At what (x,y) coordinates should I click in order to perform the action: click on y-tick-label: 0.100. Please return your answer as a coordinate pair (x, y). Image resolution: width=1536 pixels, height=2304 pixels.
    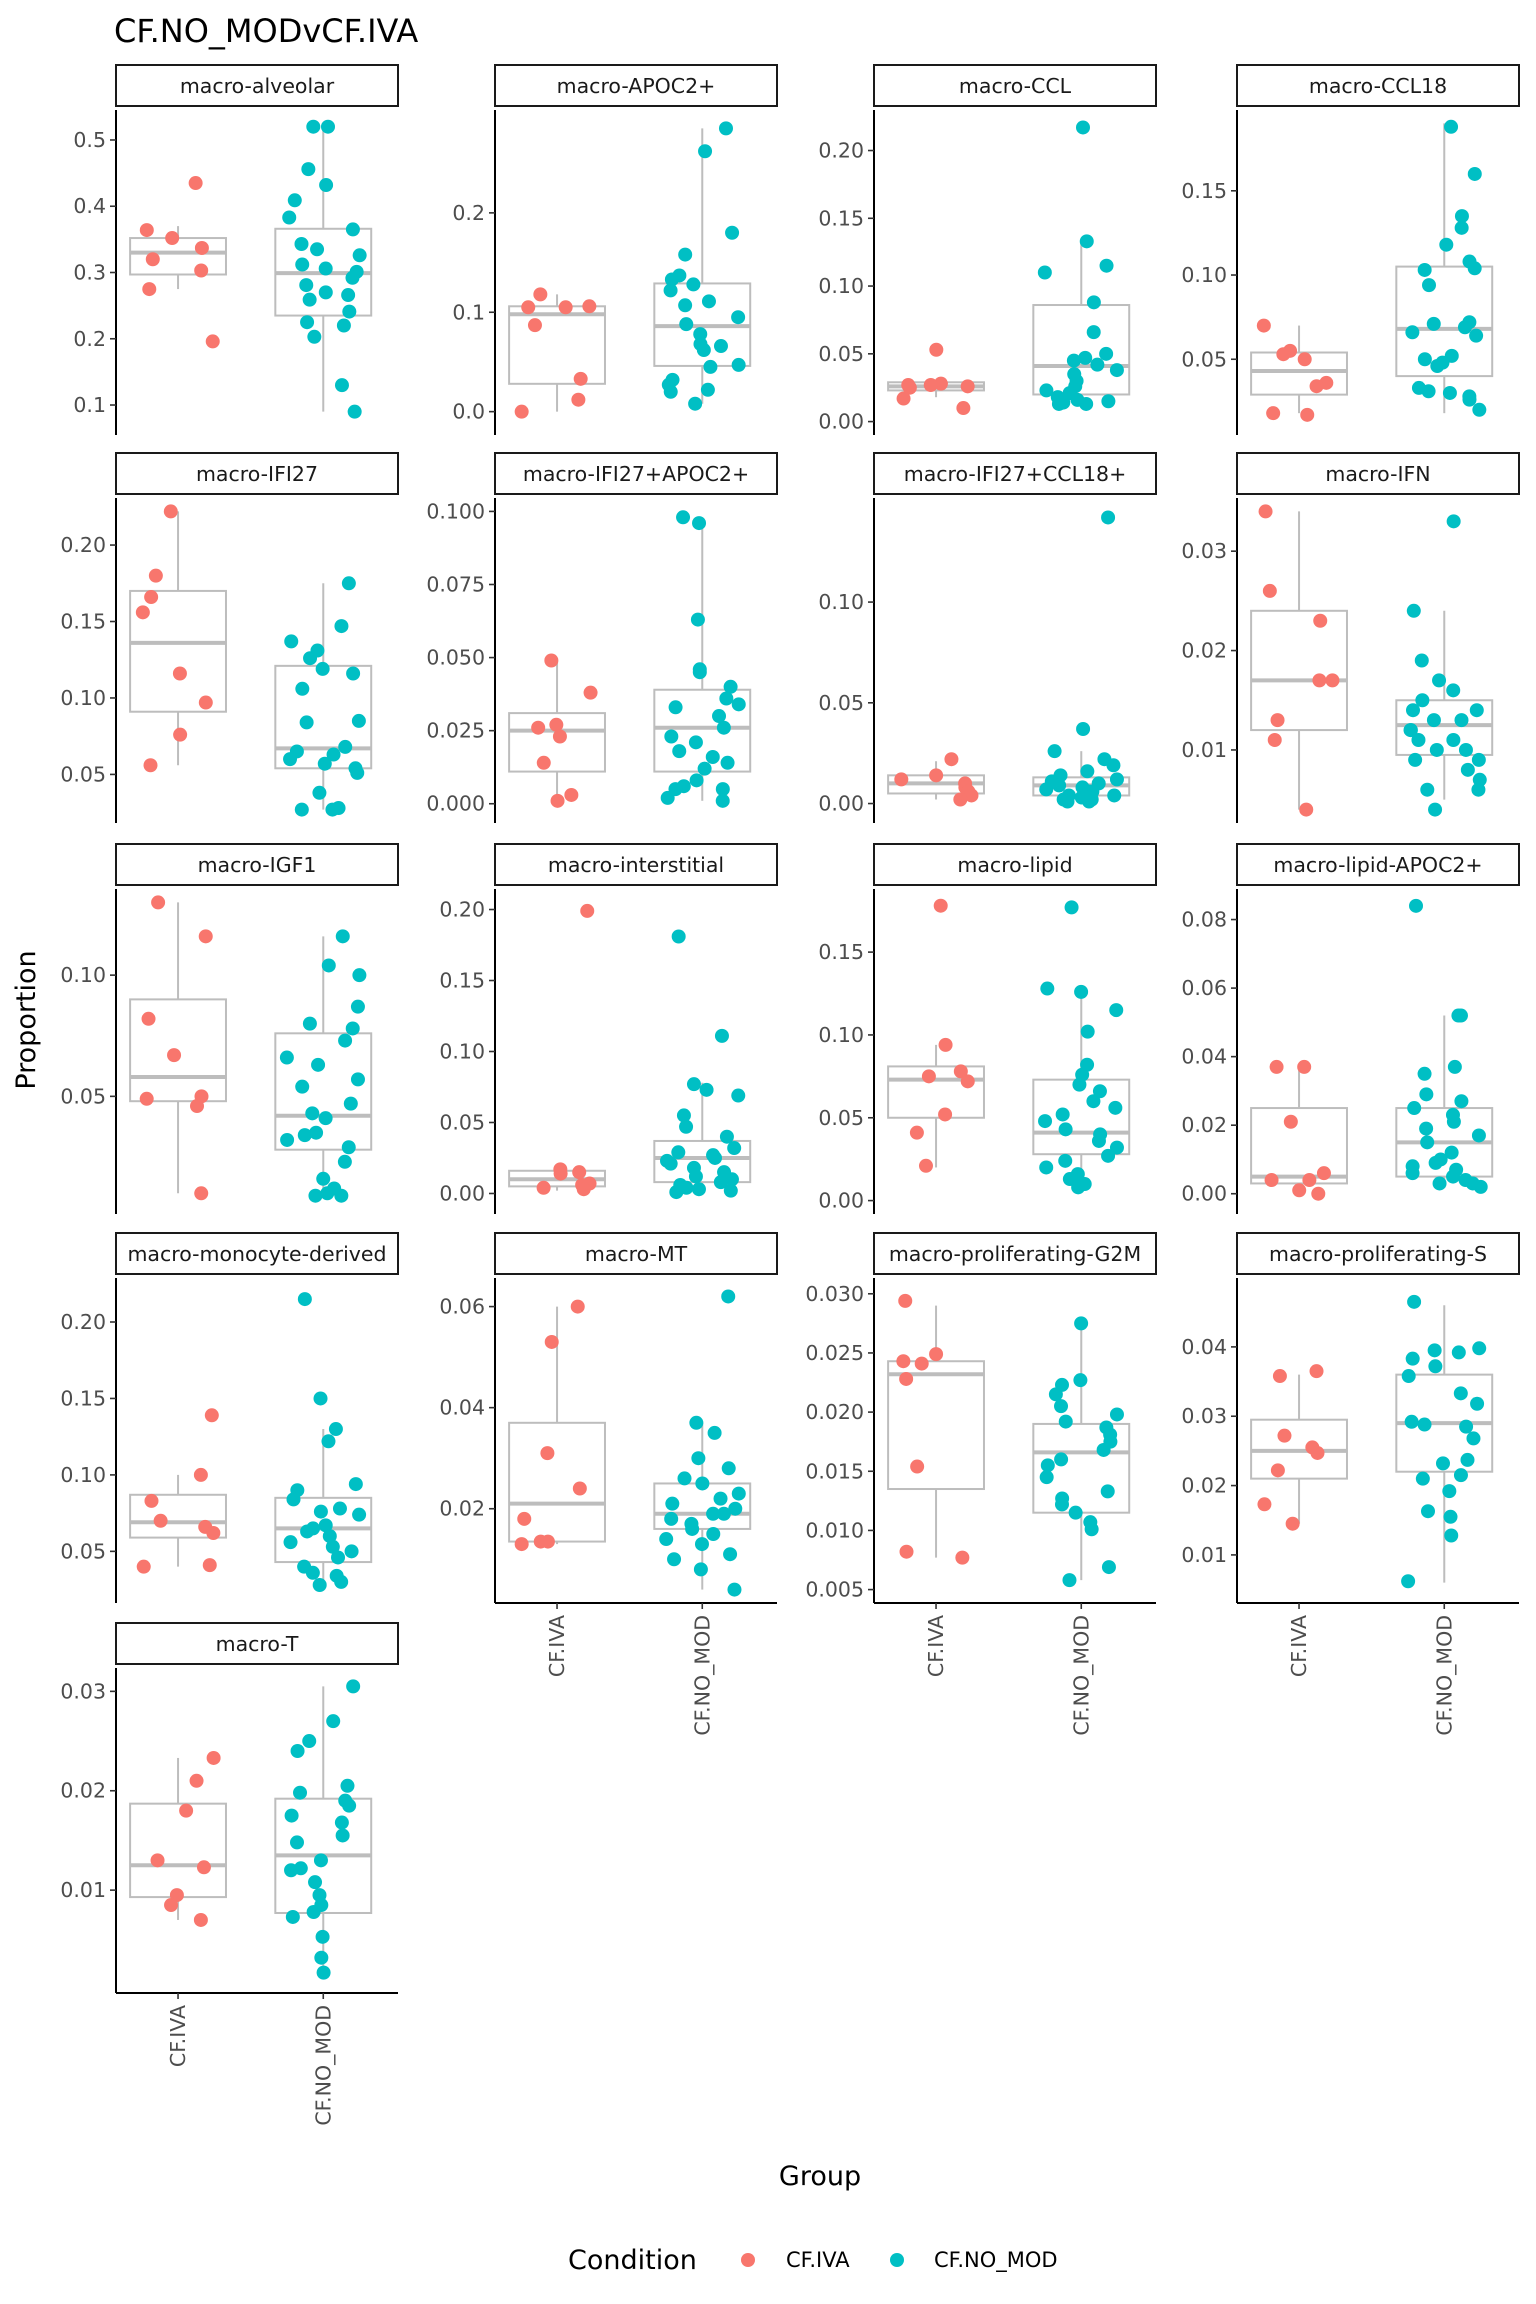
    Looking at the image, I should click on (455, 511).